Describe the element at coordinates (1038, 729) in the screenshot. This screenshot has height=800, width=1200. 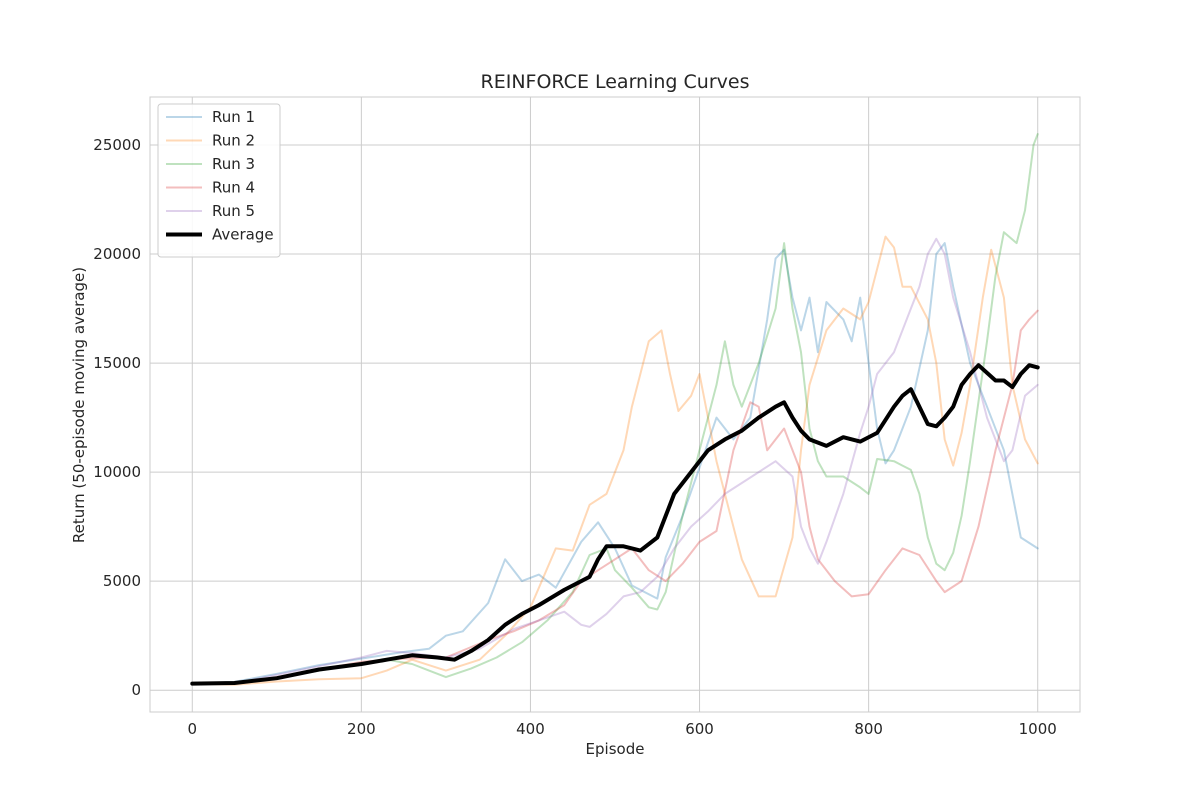
I see `x-tick-label: 1000` at that location.